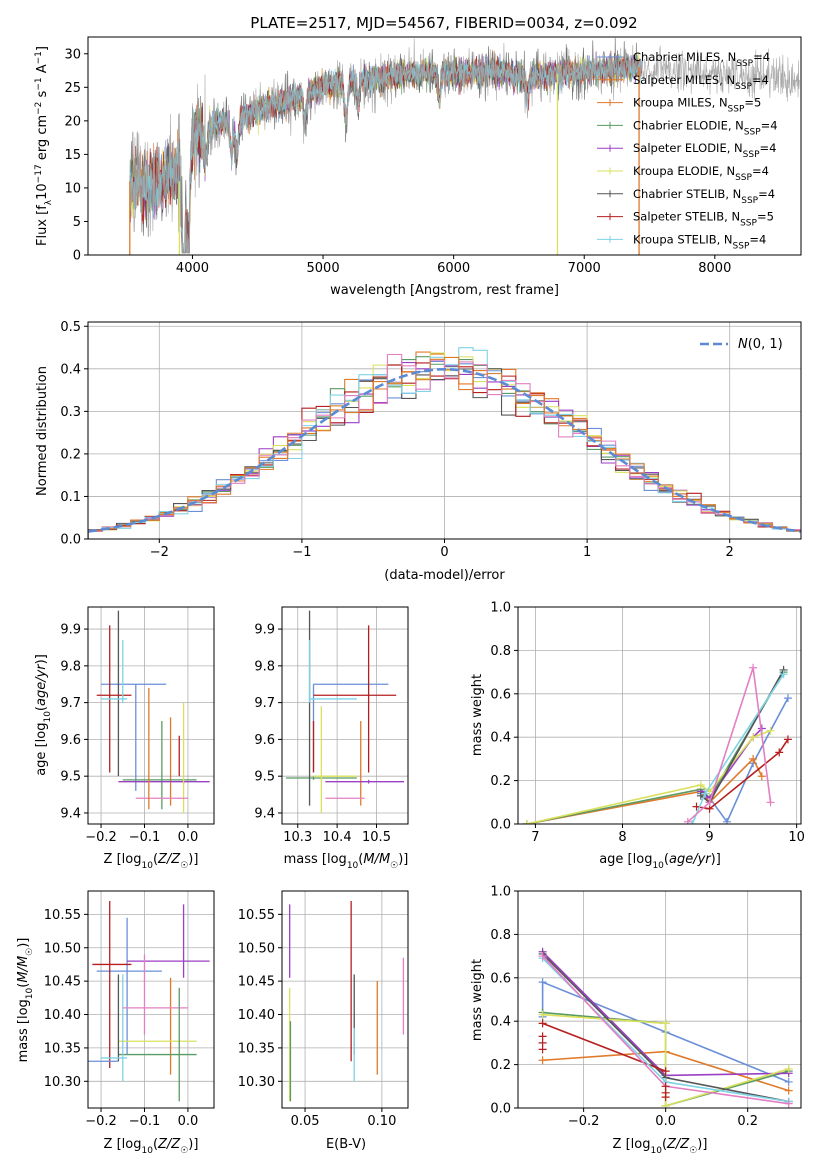  What do you see at coordinates (62, 948) in the screenshot?
I see `y-tick-label: 10.50` at bounding box center [62, 948].